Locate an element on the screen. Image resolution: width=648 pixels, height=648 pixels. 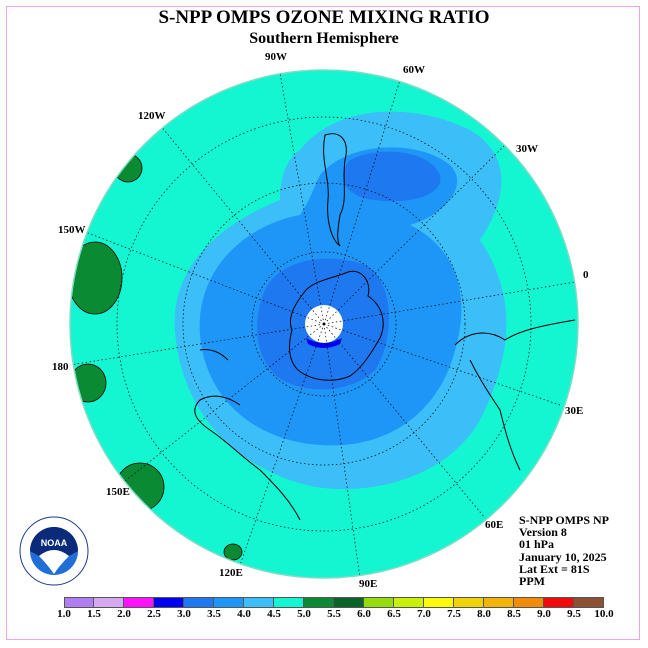
colorbar-label: 2.5 is located at coordinates (154, 614).